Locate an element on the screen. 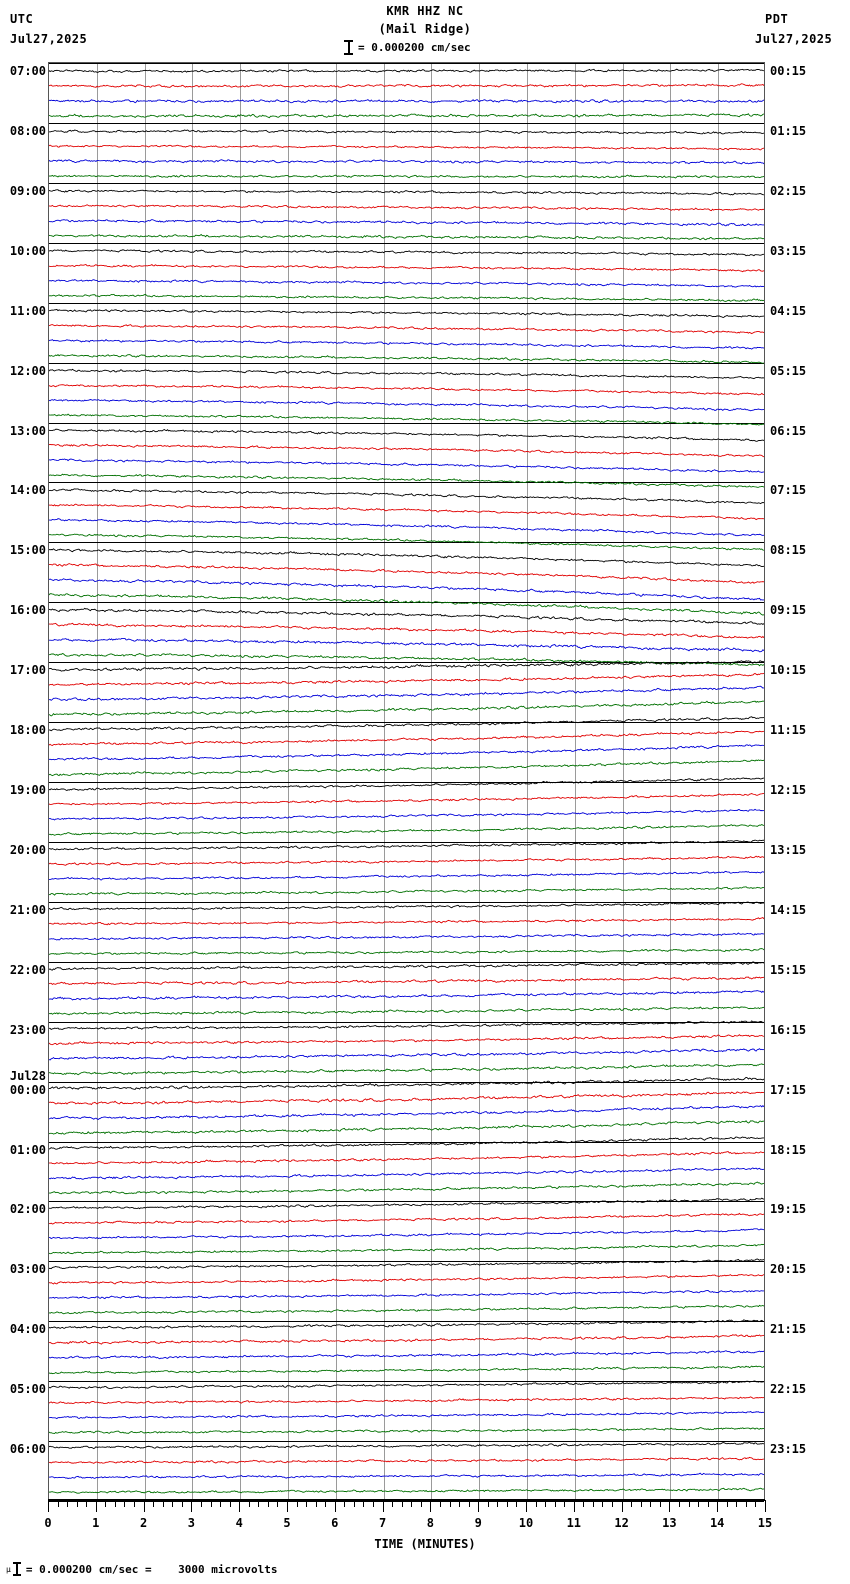 The height and width of the screenshot is (1584, 850). x-tick-label-8: 8 is located at coordinates (430, 1523).